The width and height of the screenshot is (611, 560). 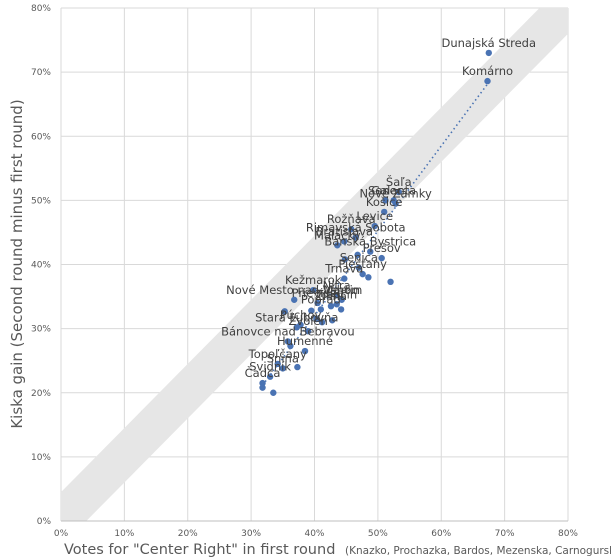 I want to click on data-label: Žilina, so click(x=331, y=295).